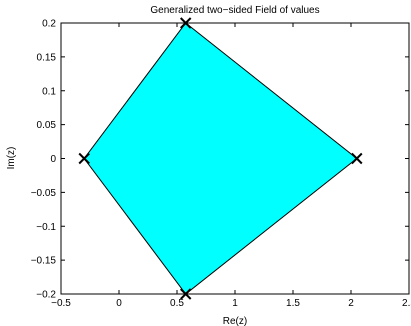  What do you see at coordinates (47, 57) in the screenshot?
I see `y-tick-label: 0.15` at bounding box center [47, 57].